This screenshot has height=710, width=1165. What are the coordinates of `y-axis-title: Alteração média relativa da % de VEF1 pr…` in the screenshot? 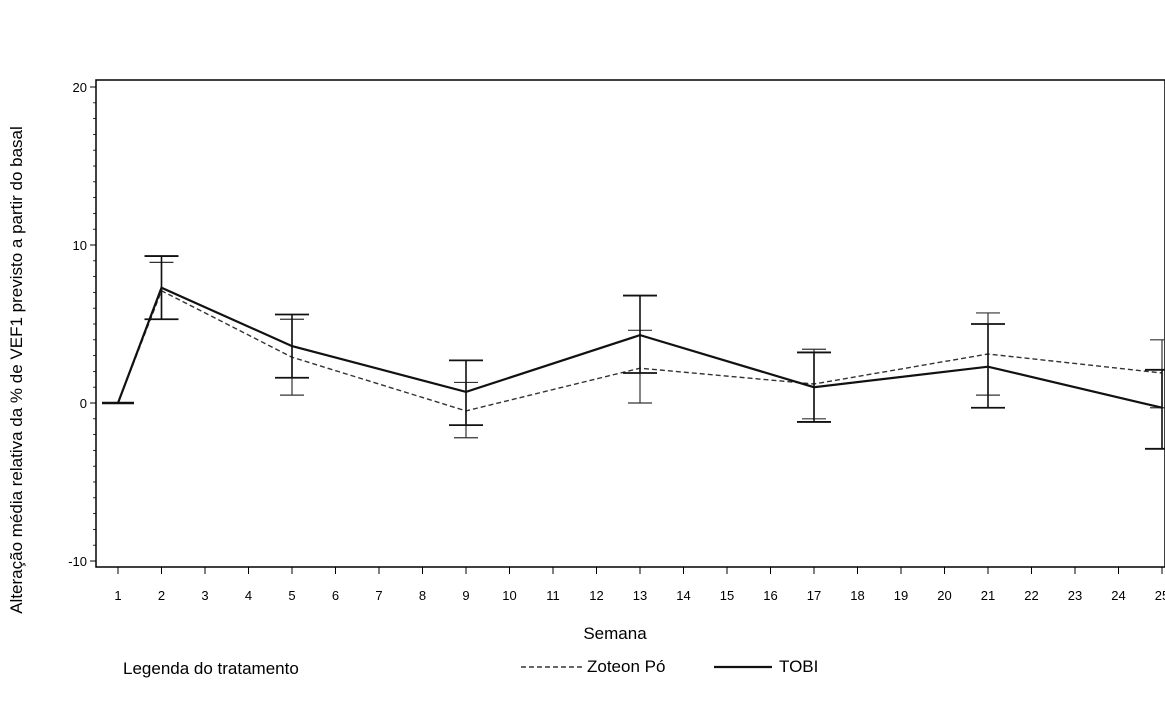 It's located at (16, 370).